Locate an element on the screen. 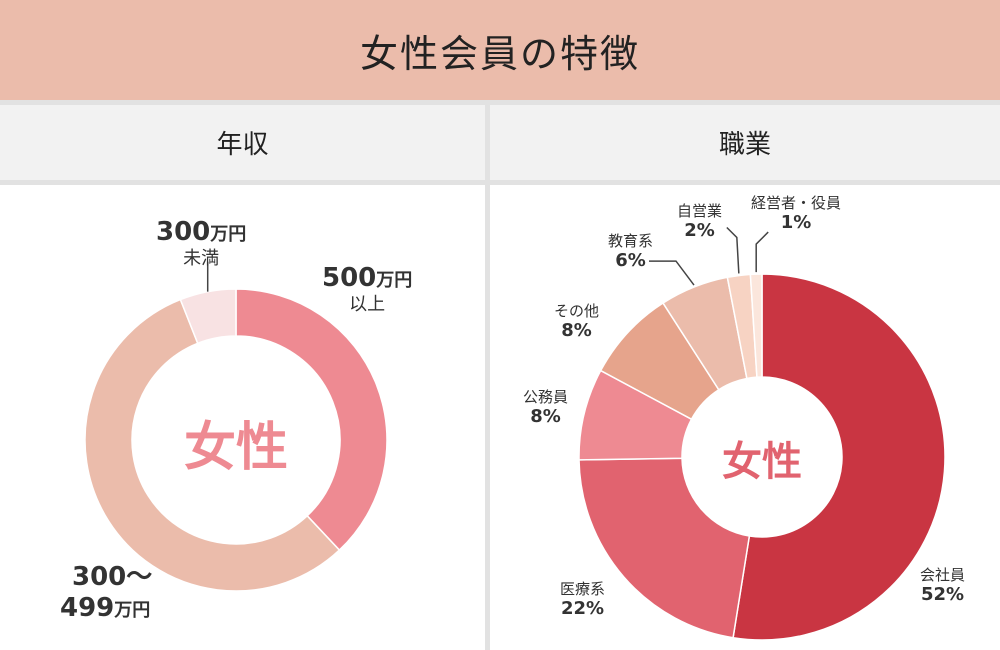  occupation-label-education: 教育系 6% is located at coordinates (630, 252).